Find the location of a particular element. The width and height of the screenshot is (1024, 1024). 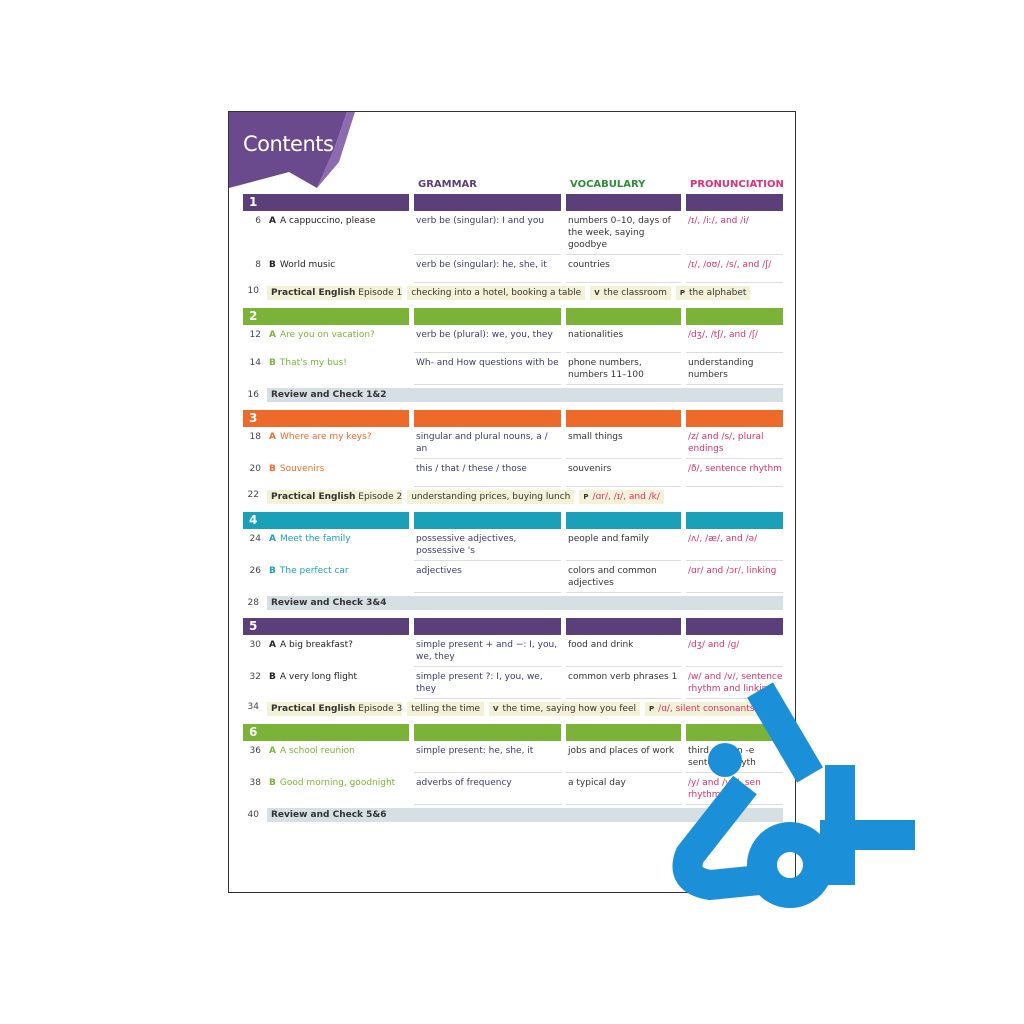

unit-bar: 5 is located at coordinates (513, 626).